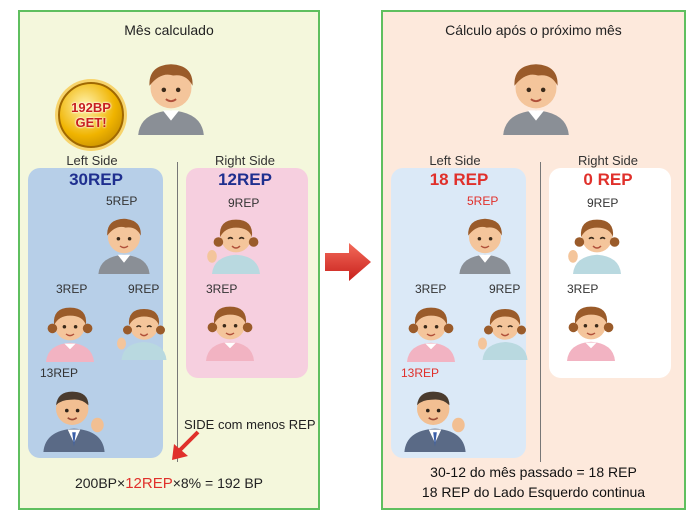  Describe the element at coordinates (169, 30) in the screenshot. I see `panel-title: Mês calculado` at that location.